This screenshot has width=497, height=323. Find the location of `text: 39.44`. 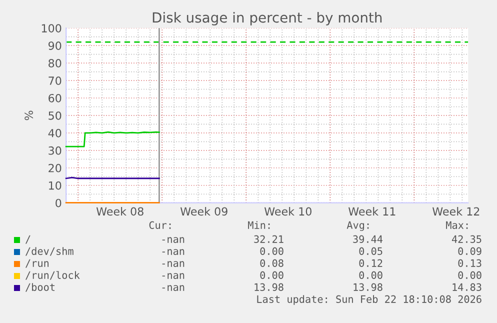

text: 39.44 is located at coordinates (368, 239).